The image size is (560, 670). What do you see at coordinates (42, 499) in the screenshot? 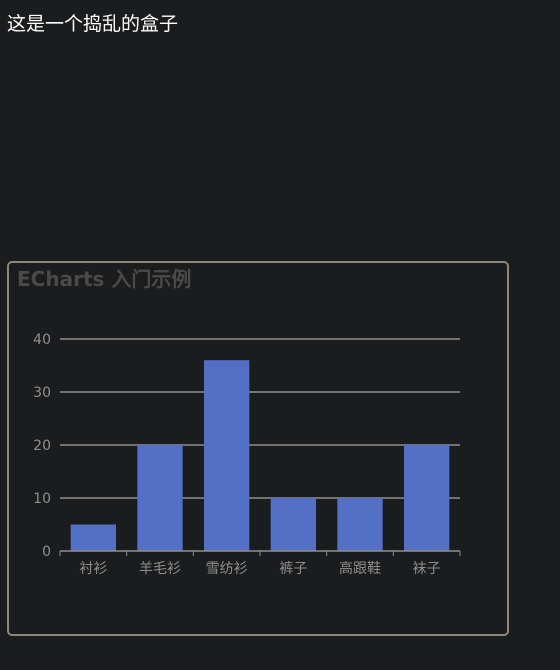
I see `y-tick-label: 10` at bounding box center [42, 499].